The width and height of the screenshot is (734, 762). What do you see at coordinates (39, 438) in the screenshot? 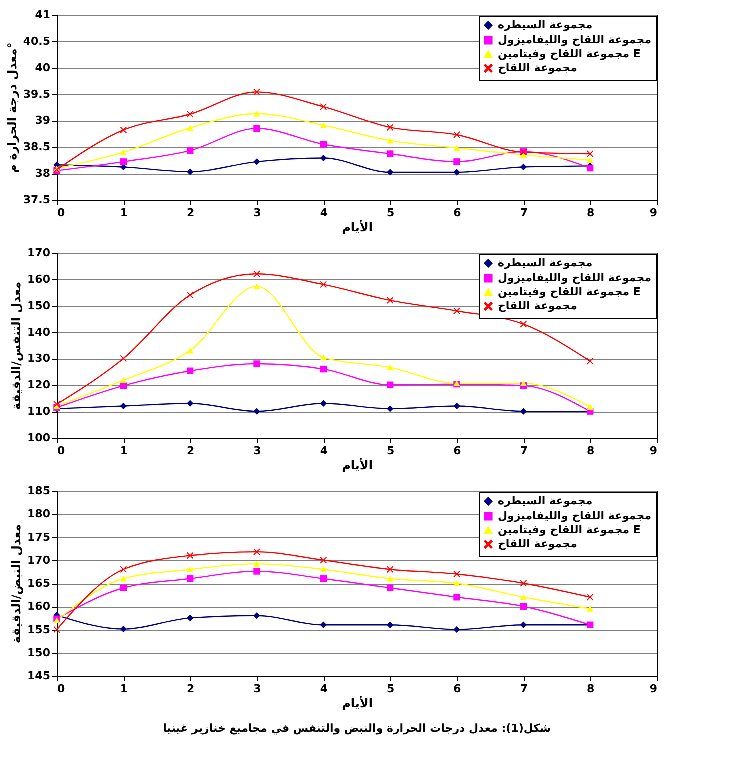
I see `y-tick-label: 100` at bounding box center [39, 438].